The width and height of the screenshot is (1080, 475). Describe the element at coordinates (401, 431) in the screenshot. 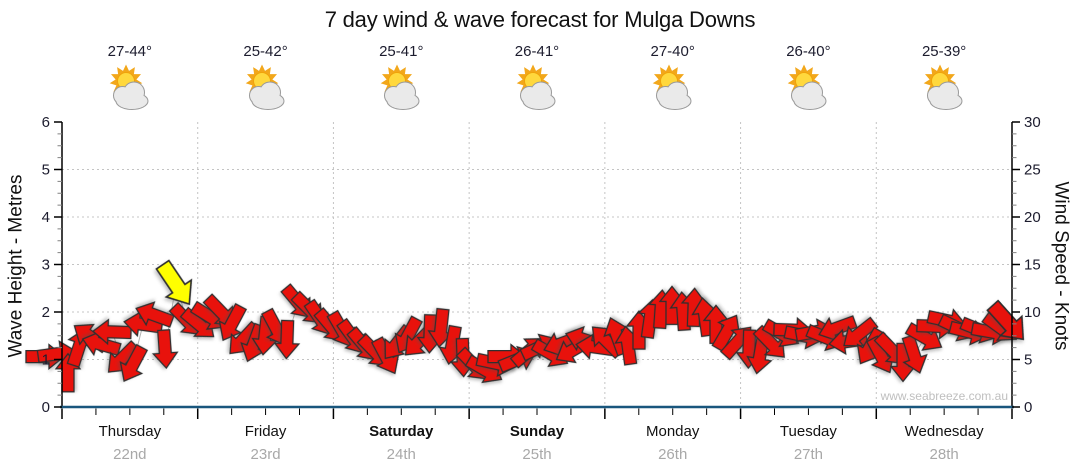

I see `day-name-label: Saturday` at that location.